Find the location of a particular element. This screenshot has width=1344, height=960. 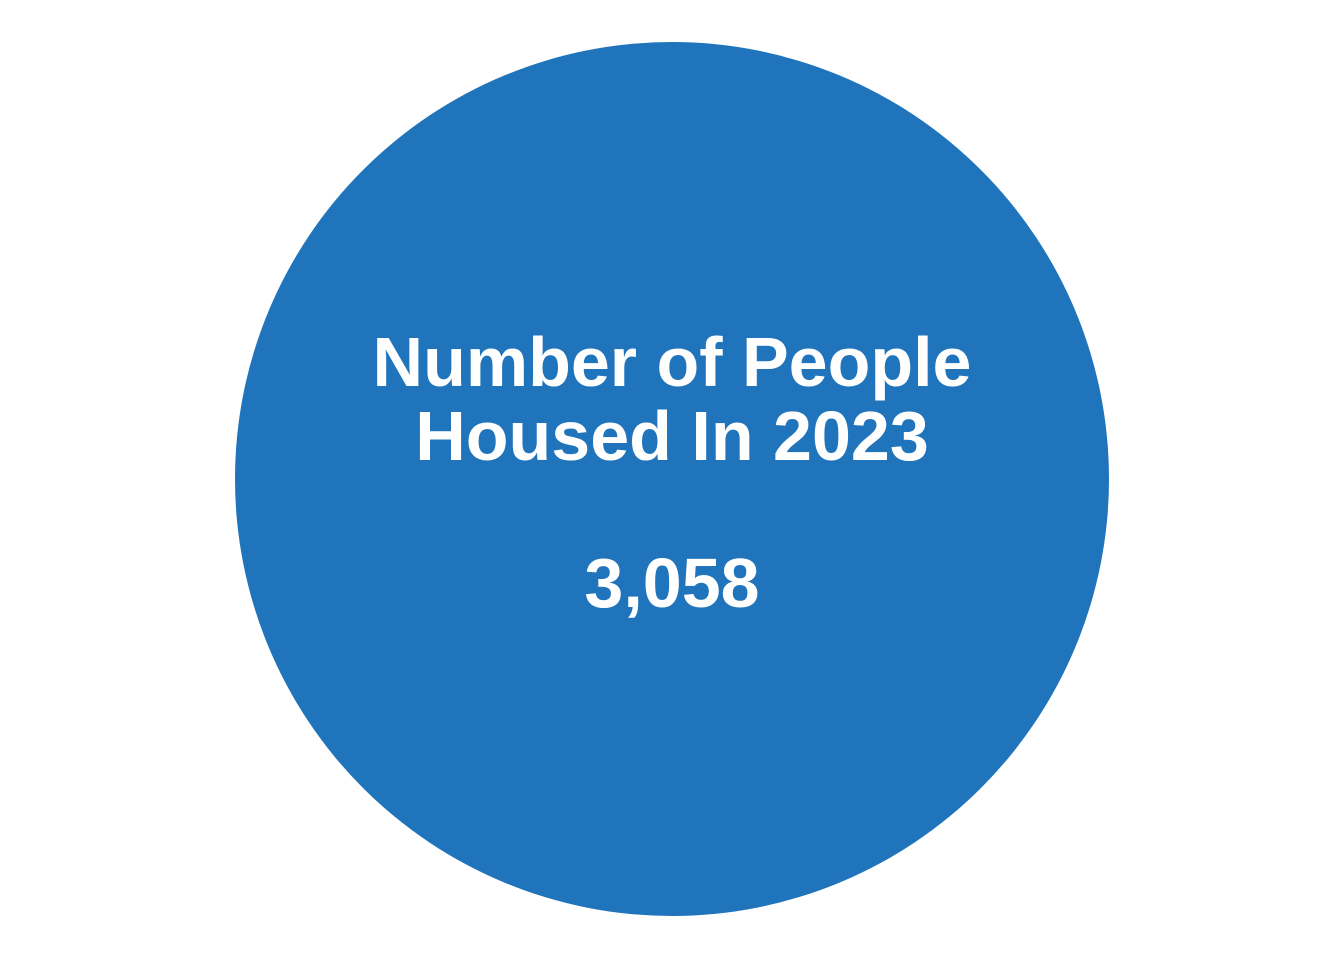

stat-value: 3,058 is located at coordinates (672, 583).